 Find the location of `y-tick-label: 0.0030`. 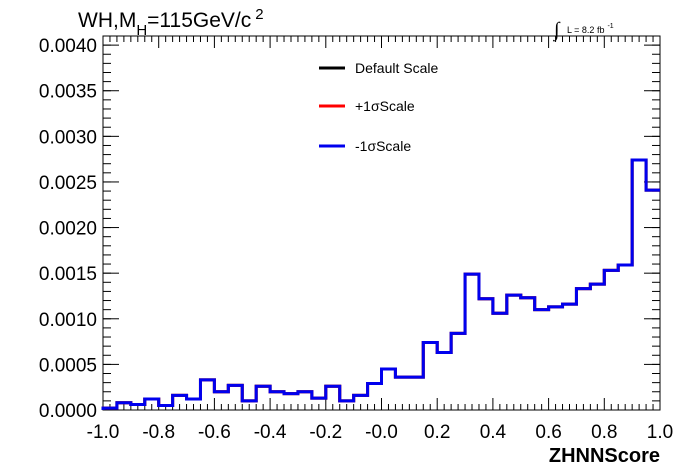

y-tick-label: 0.0030 is located at coordinates (68, 137).